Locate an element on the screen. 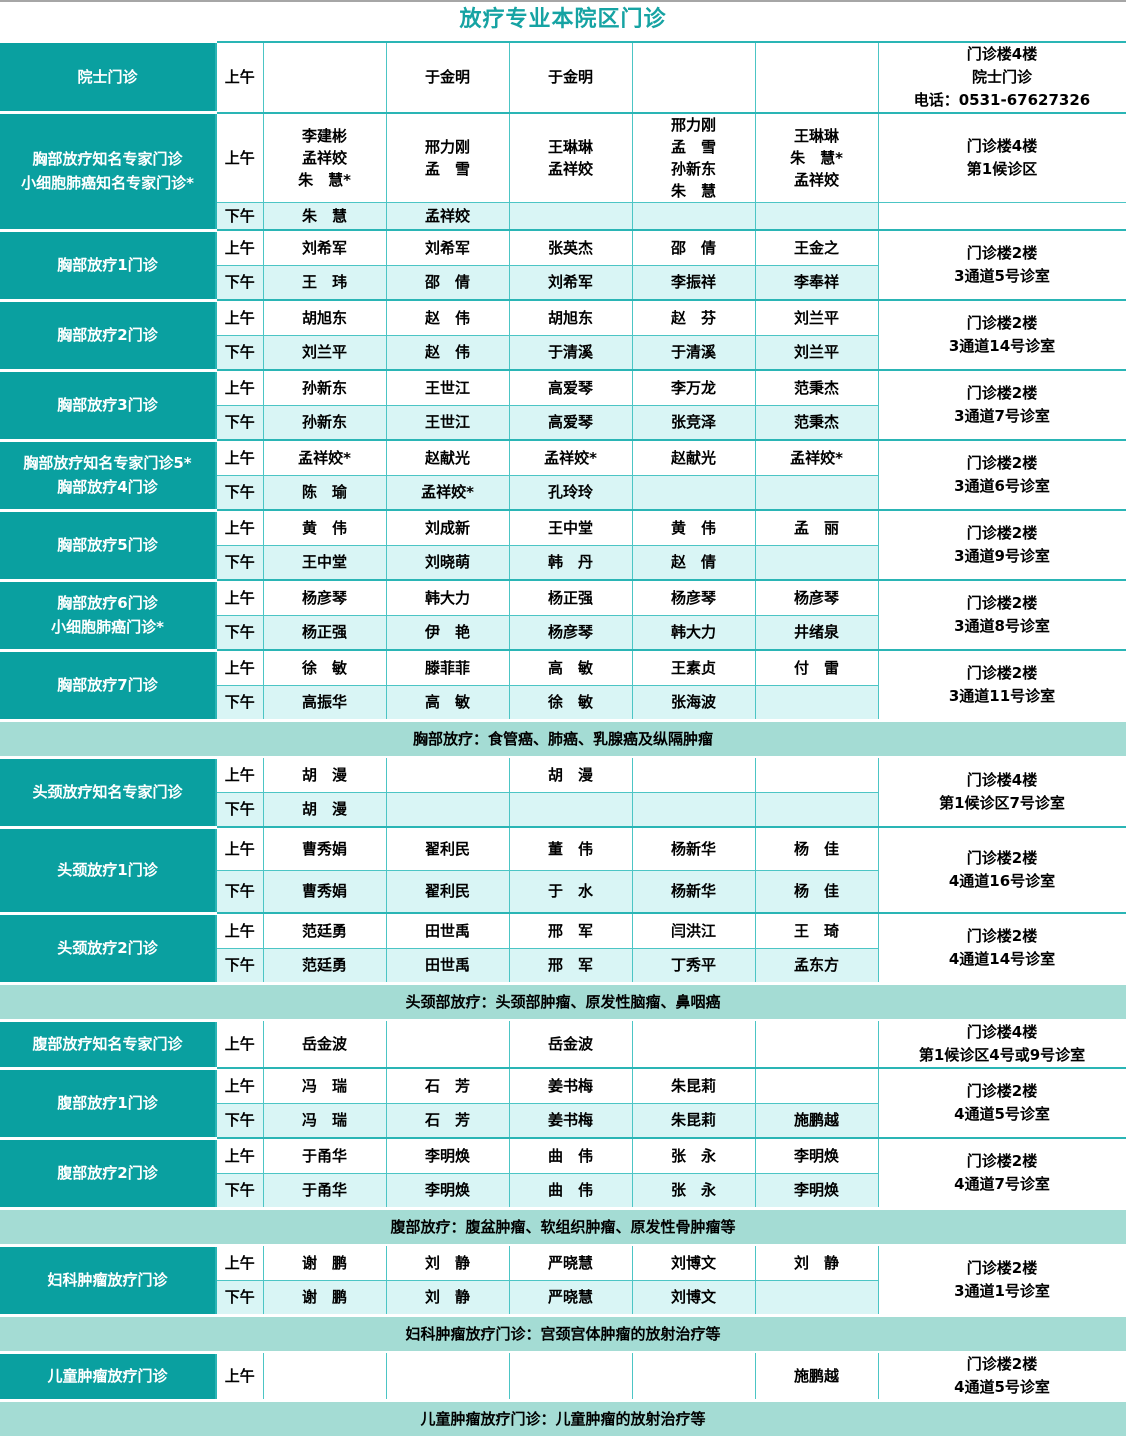  doctor-cell: 高 敏 is located at coordinates (447, 702).